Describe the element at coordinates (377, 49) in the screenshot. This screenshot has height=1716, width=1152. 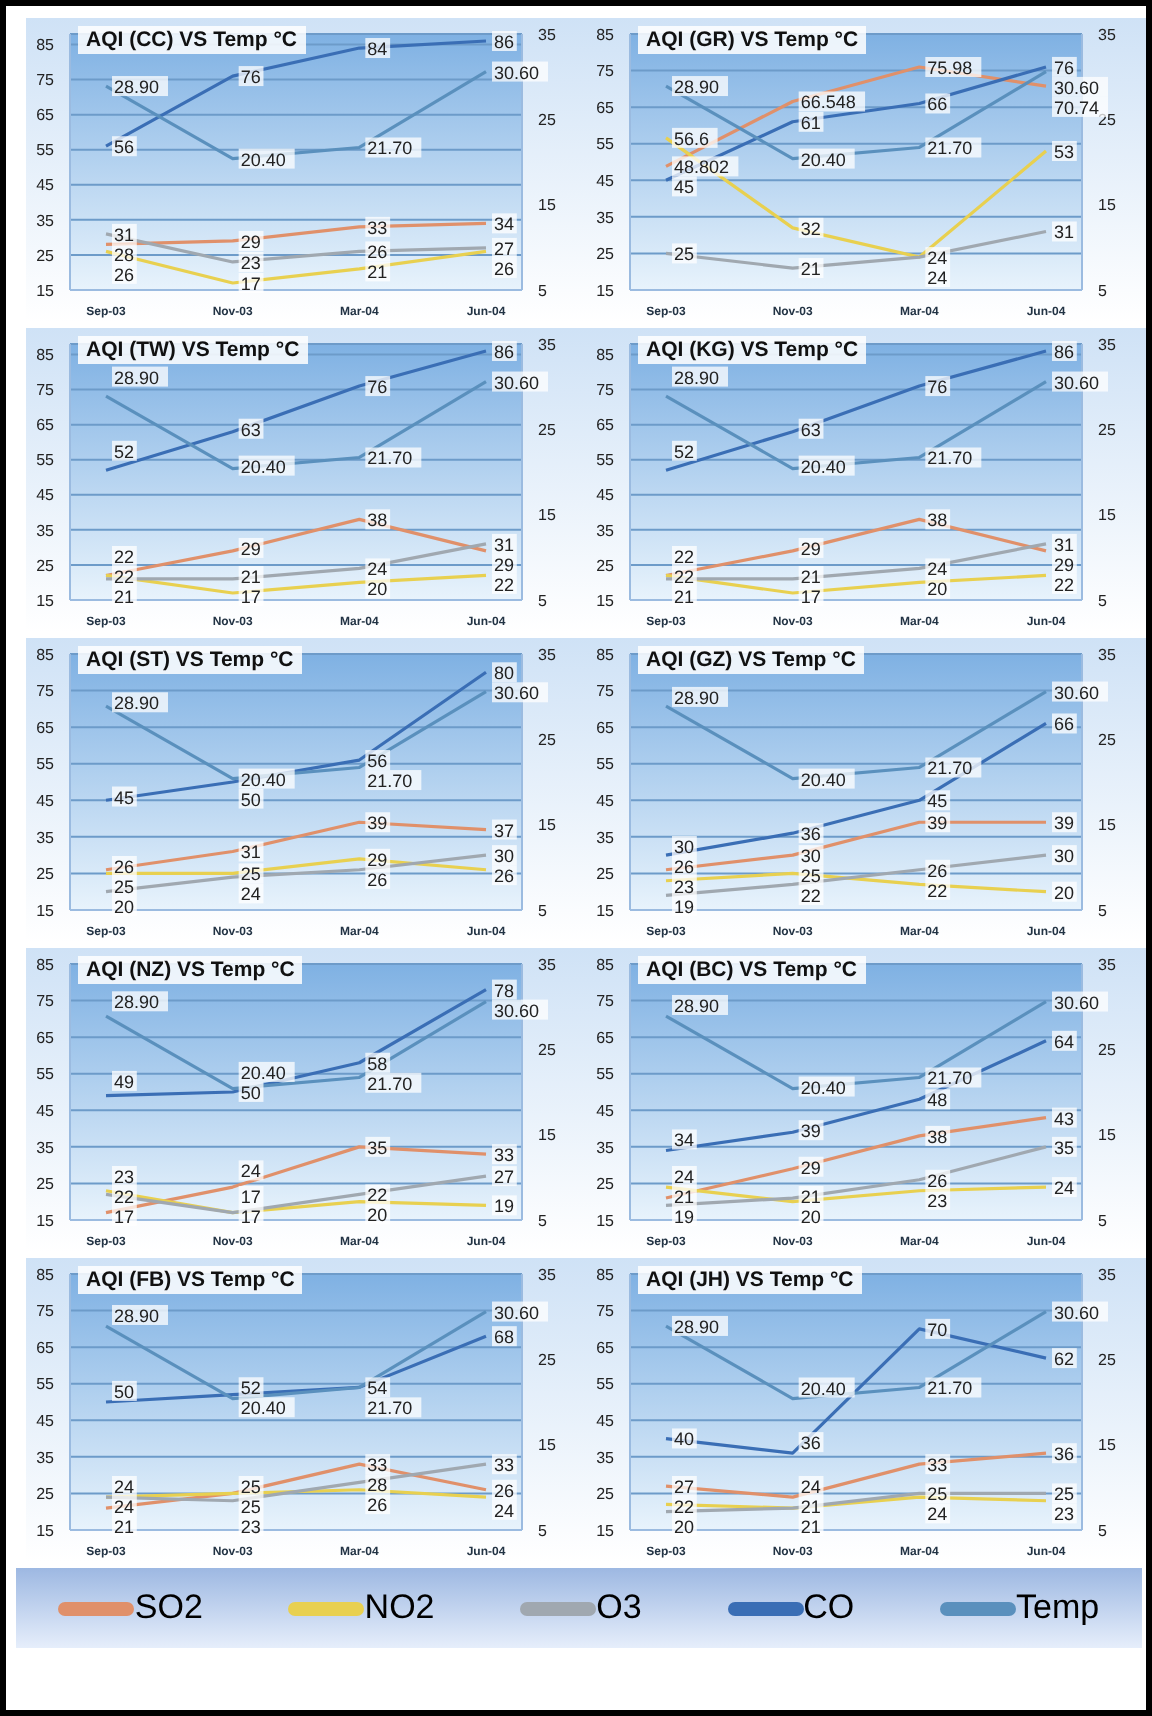
I see `data-label: 84` at that location.